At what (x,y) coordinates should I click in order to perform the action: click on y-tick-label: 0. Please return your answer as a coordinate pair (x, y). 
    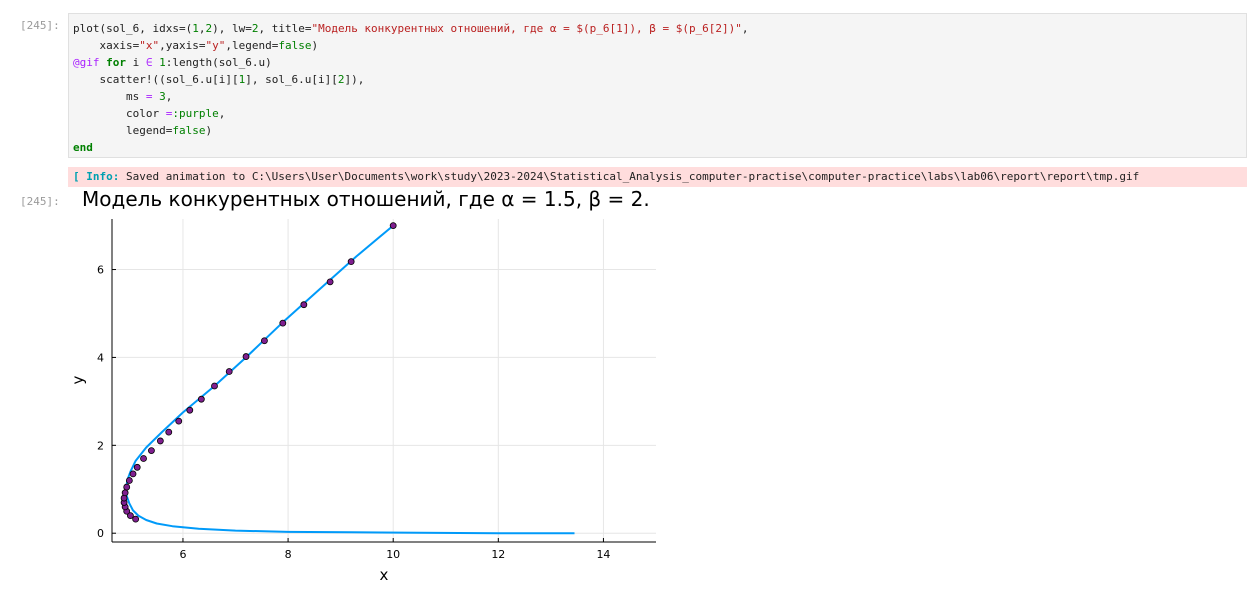
    Looking at the image, I should click on (100, 533).